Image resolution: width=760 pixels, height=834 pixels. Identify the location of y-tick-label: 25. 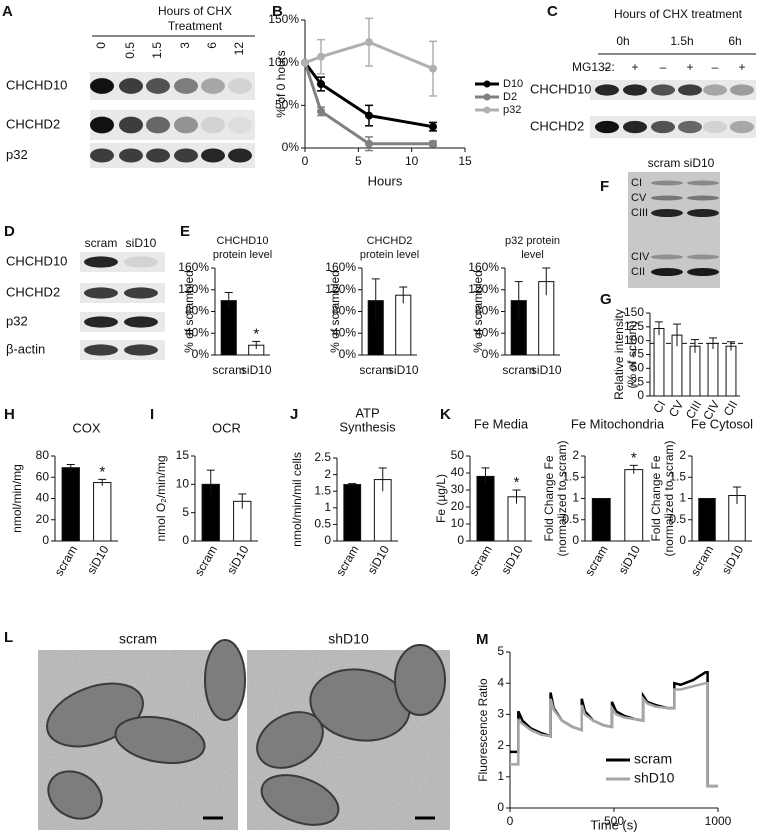
(638, 381).